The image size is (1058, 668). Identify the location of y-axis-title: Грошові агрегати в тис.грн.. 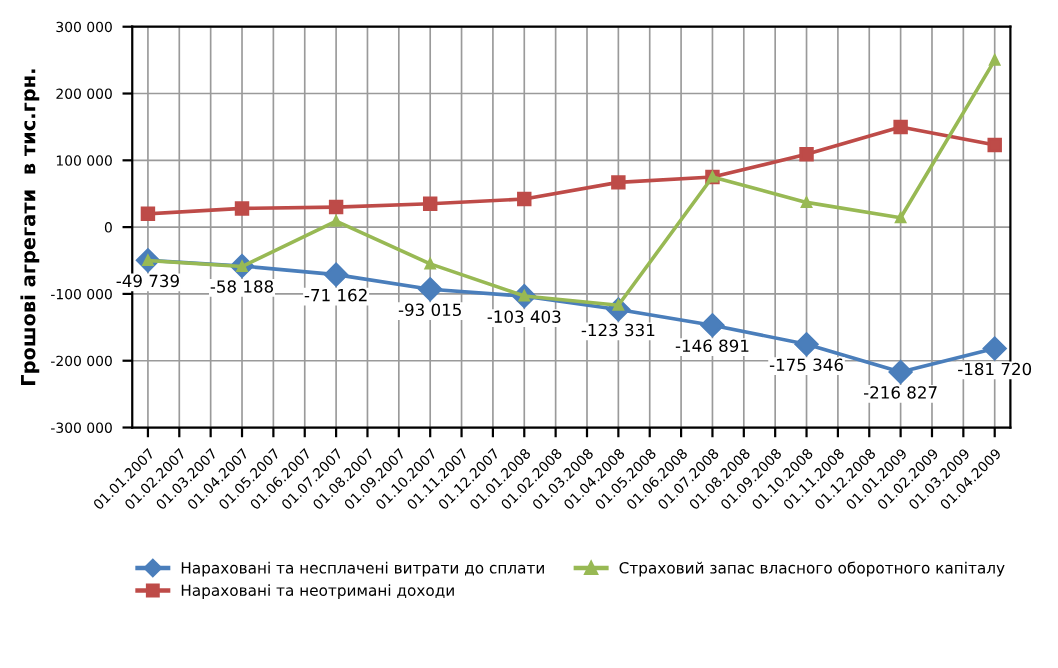
(30, 227).